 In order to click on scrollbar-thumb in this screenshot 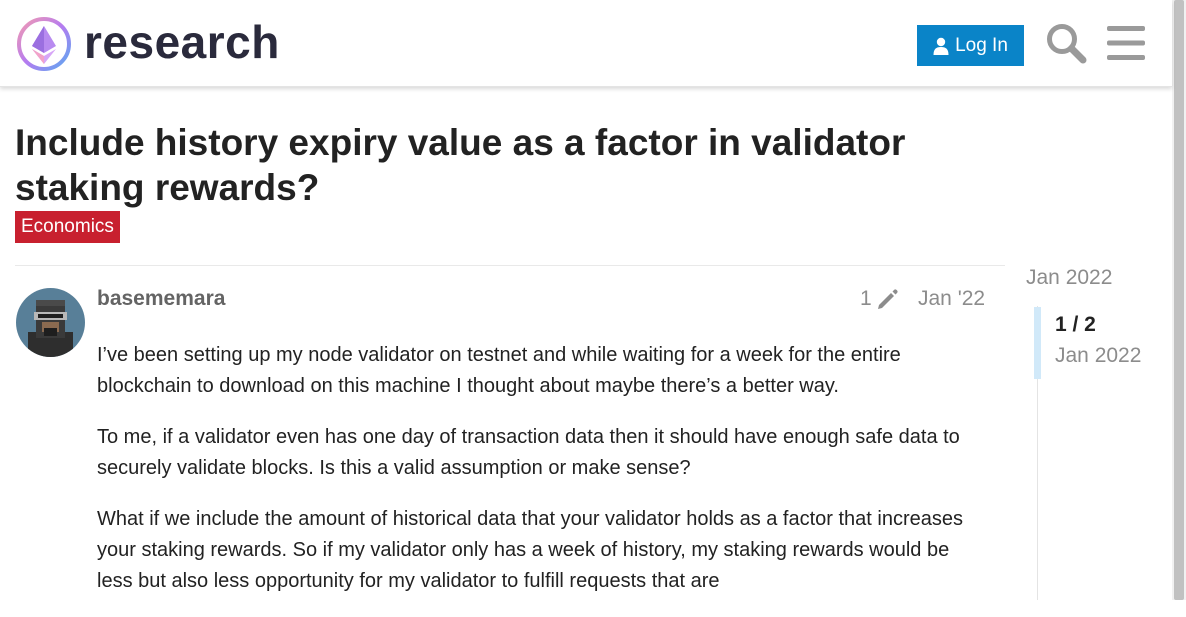, I will do `click(1179, 300)`.